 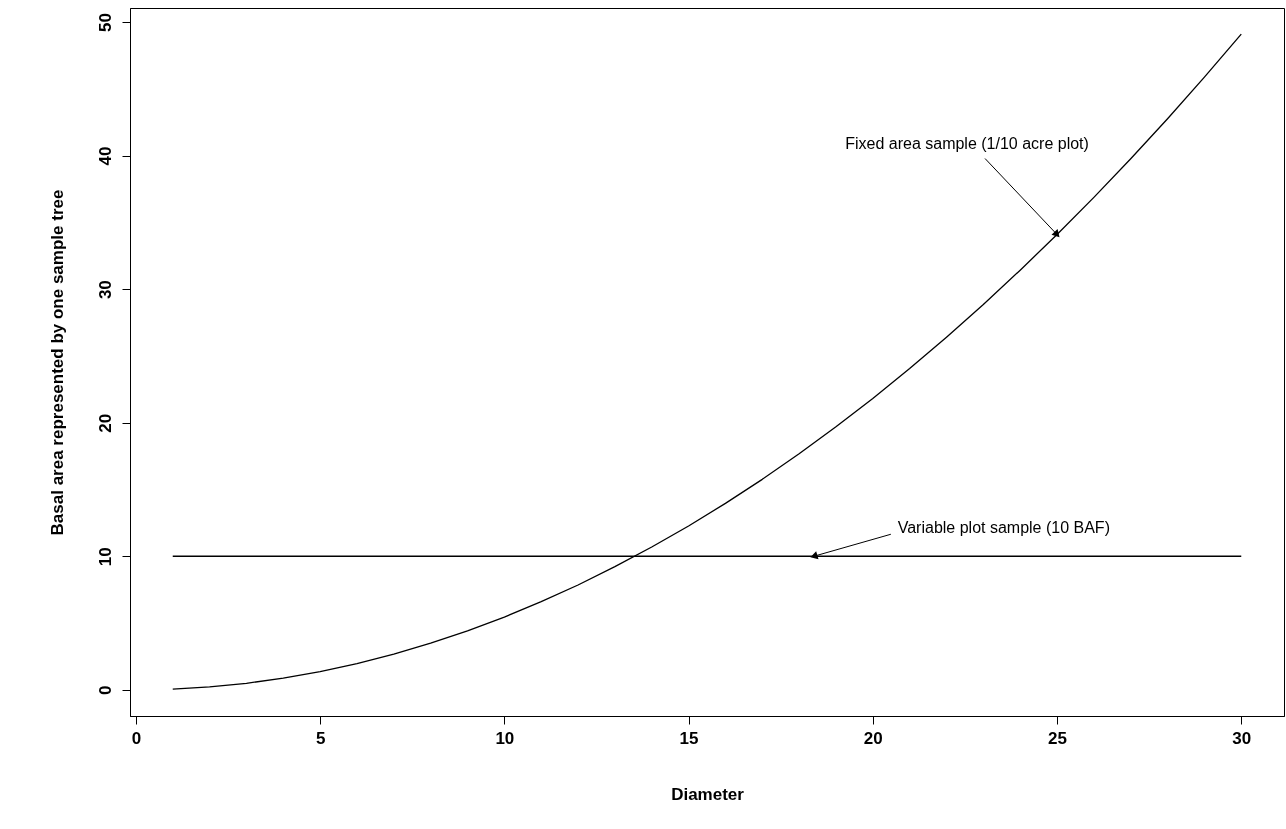 I want to click on x-tick-label: 5, so click(x=320, y=738).